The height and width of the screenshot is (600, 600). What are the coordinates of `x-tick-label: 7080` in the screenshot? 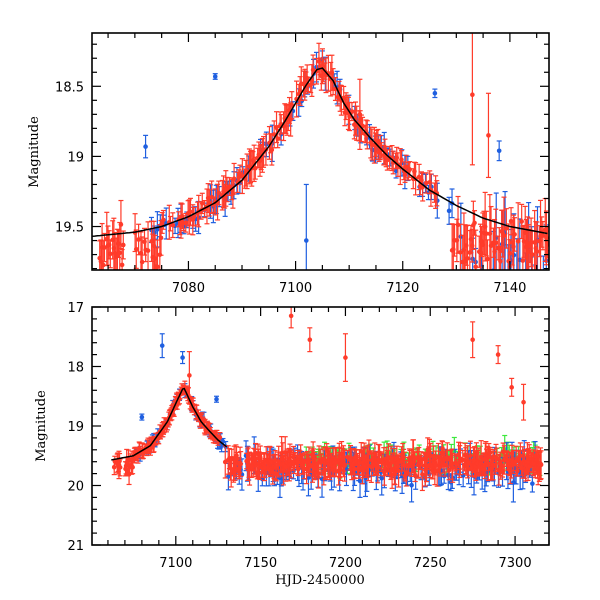 It's located at (188, 288).